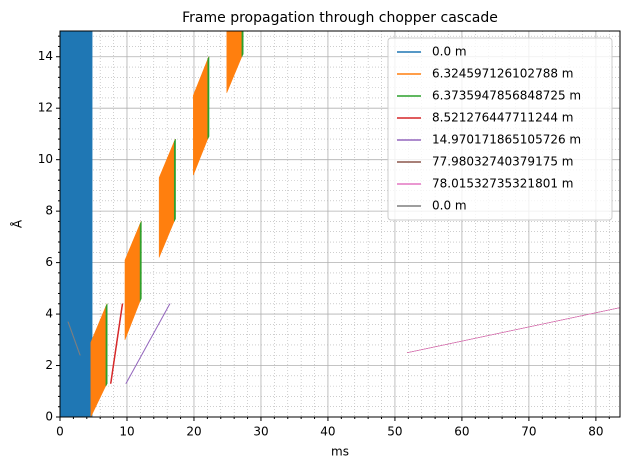 Image resolution: width=630 pixels, height=474 pixels. Describe the element at coordinates (502, 184) in the screenshot. I see `legend-label: 78.01532735321801 m` at that location.